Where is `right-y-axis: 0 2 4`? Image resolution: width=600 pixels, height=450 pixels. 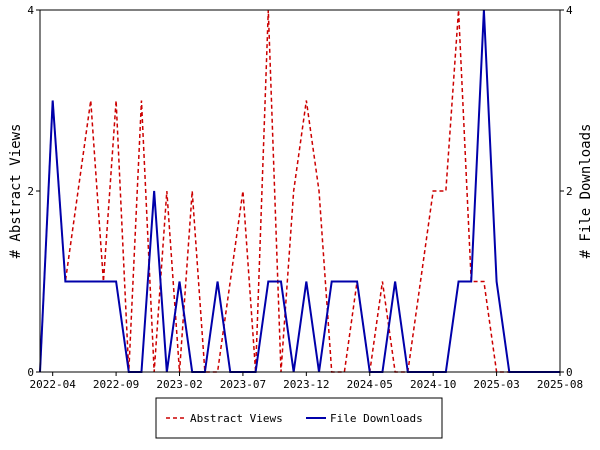
right-y-axis: 0 2 4 is located at coordinates (566, 191).